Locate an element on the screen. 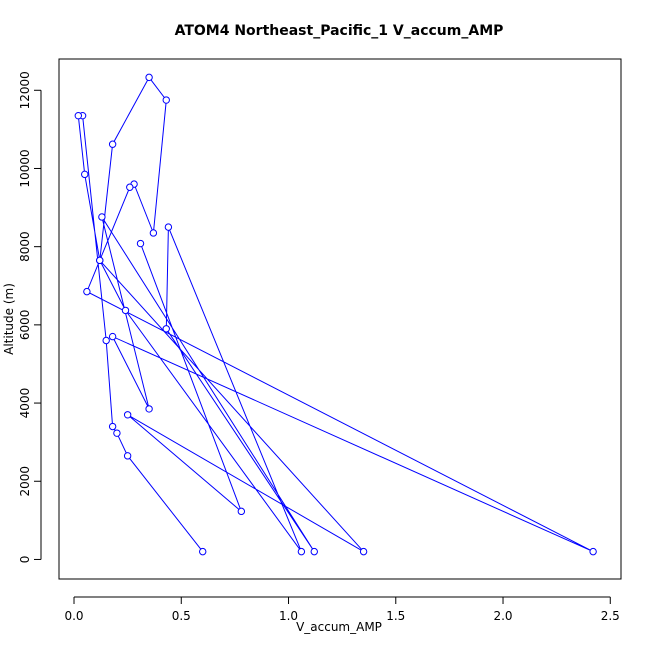 This screenshot has height=650, width=650. y-axis: 0 2000 4000 6000 8000 10000 12000 is located at coordinates (30, 317).